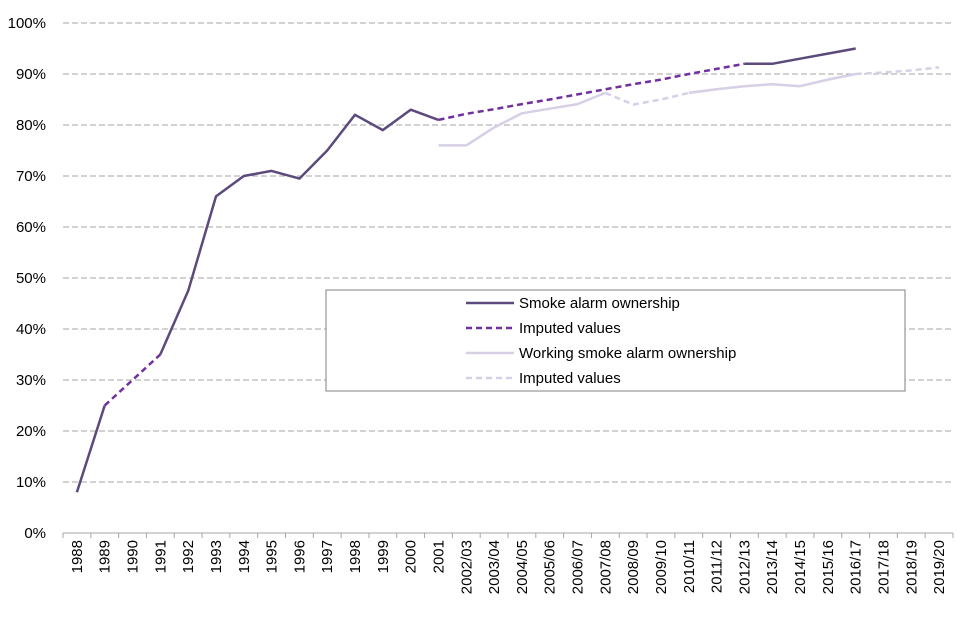  I want to click on x-tick-label: 1995, so click(272, 556).